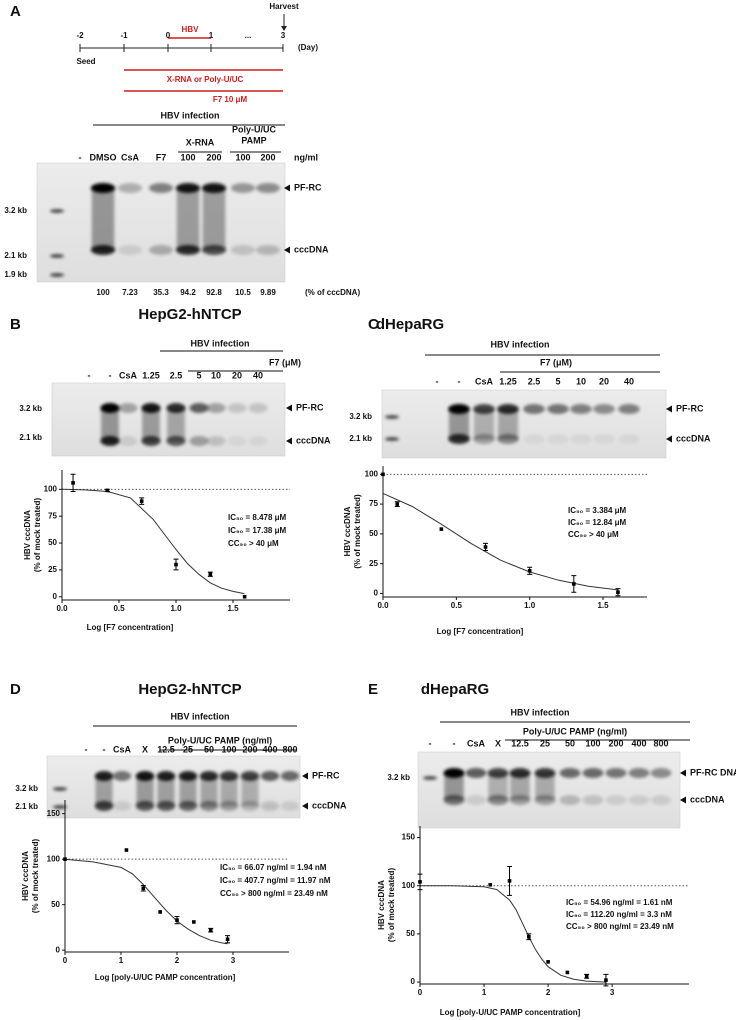 This screenshot has height=1020, width=736. Describe the element at coordinates (581, 381) in the screenshot. I see `lane-label: 10` at that location.